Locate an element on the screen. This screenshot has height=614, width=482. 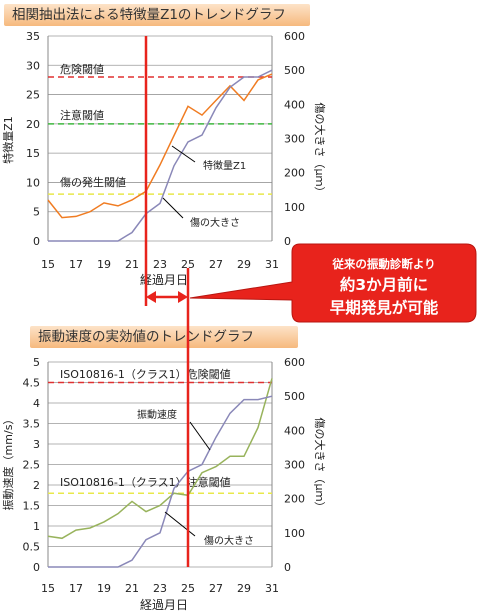
annotation-label: 特徴量Z1 is located at coordinates (224, 165).